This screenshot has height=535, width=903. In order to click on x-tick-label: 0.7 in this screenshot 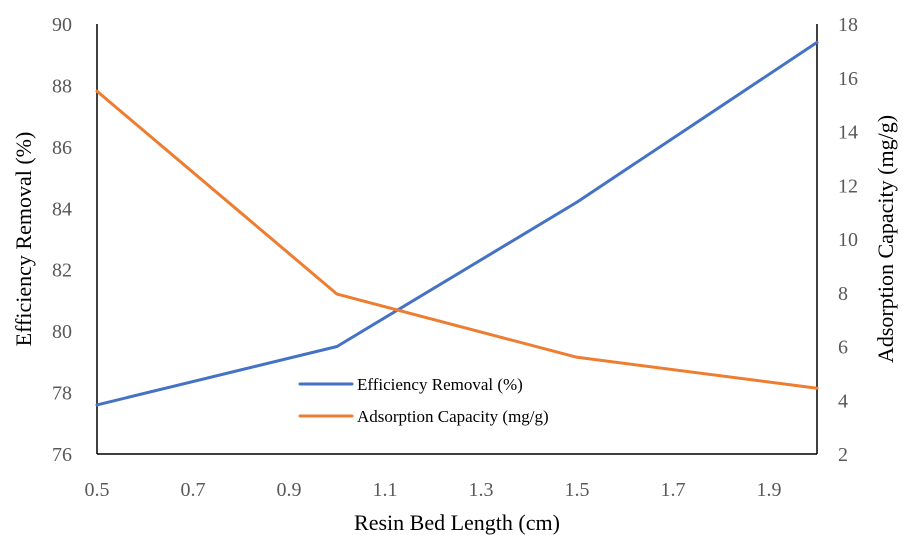, I will do `click(193, 490)`.